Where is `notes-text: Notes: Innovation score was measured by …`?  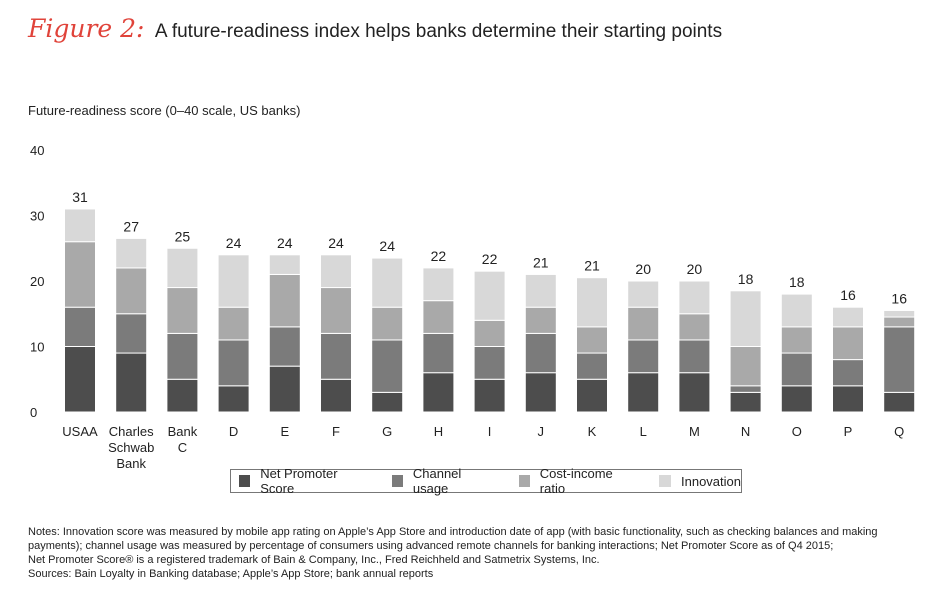 notes-text: Notes: Innovation score was measured by … is located at coordinates (453, 539).